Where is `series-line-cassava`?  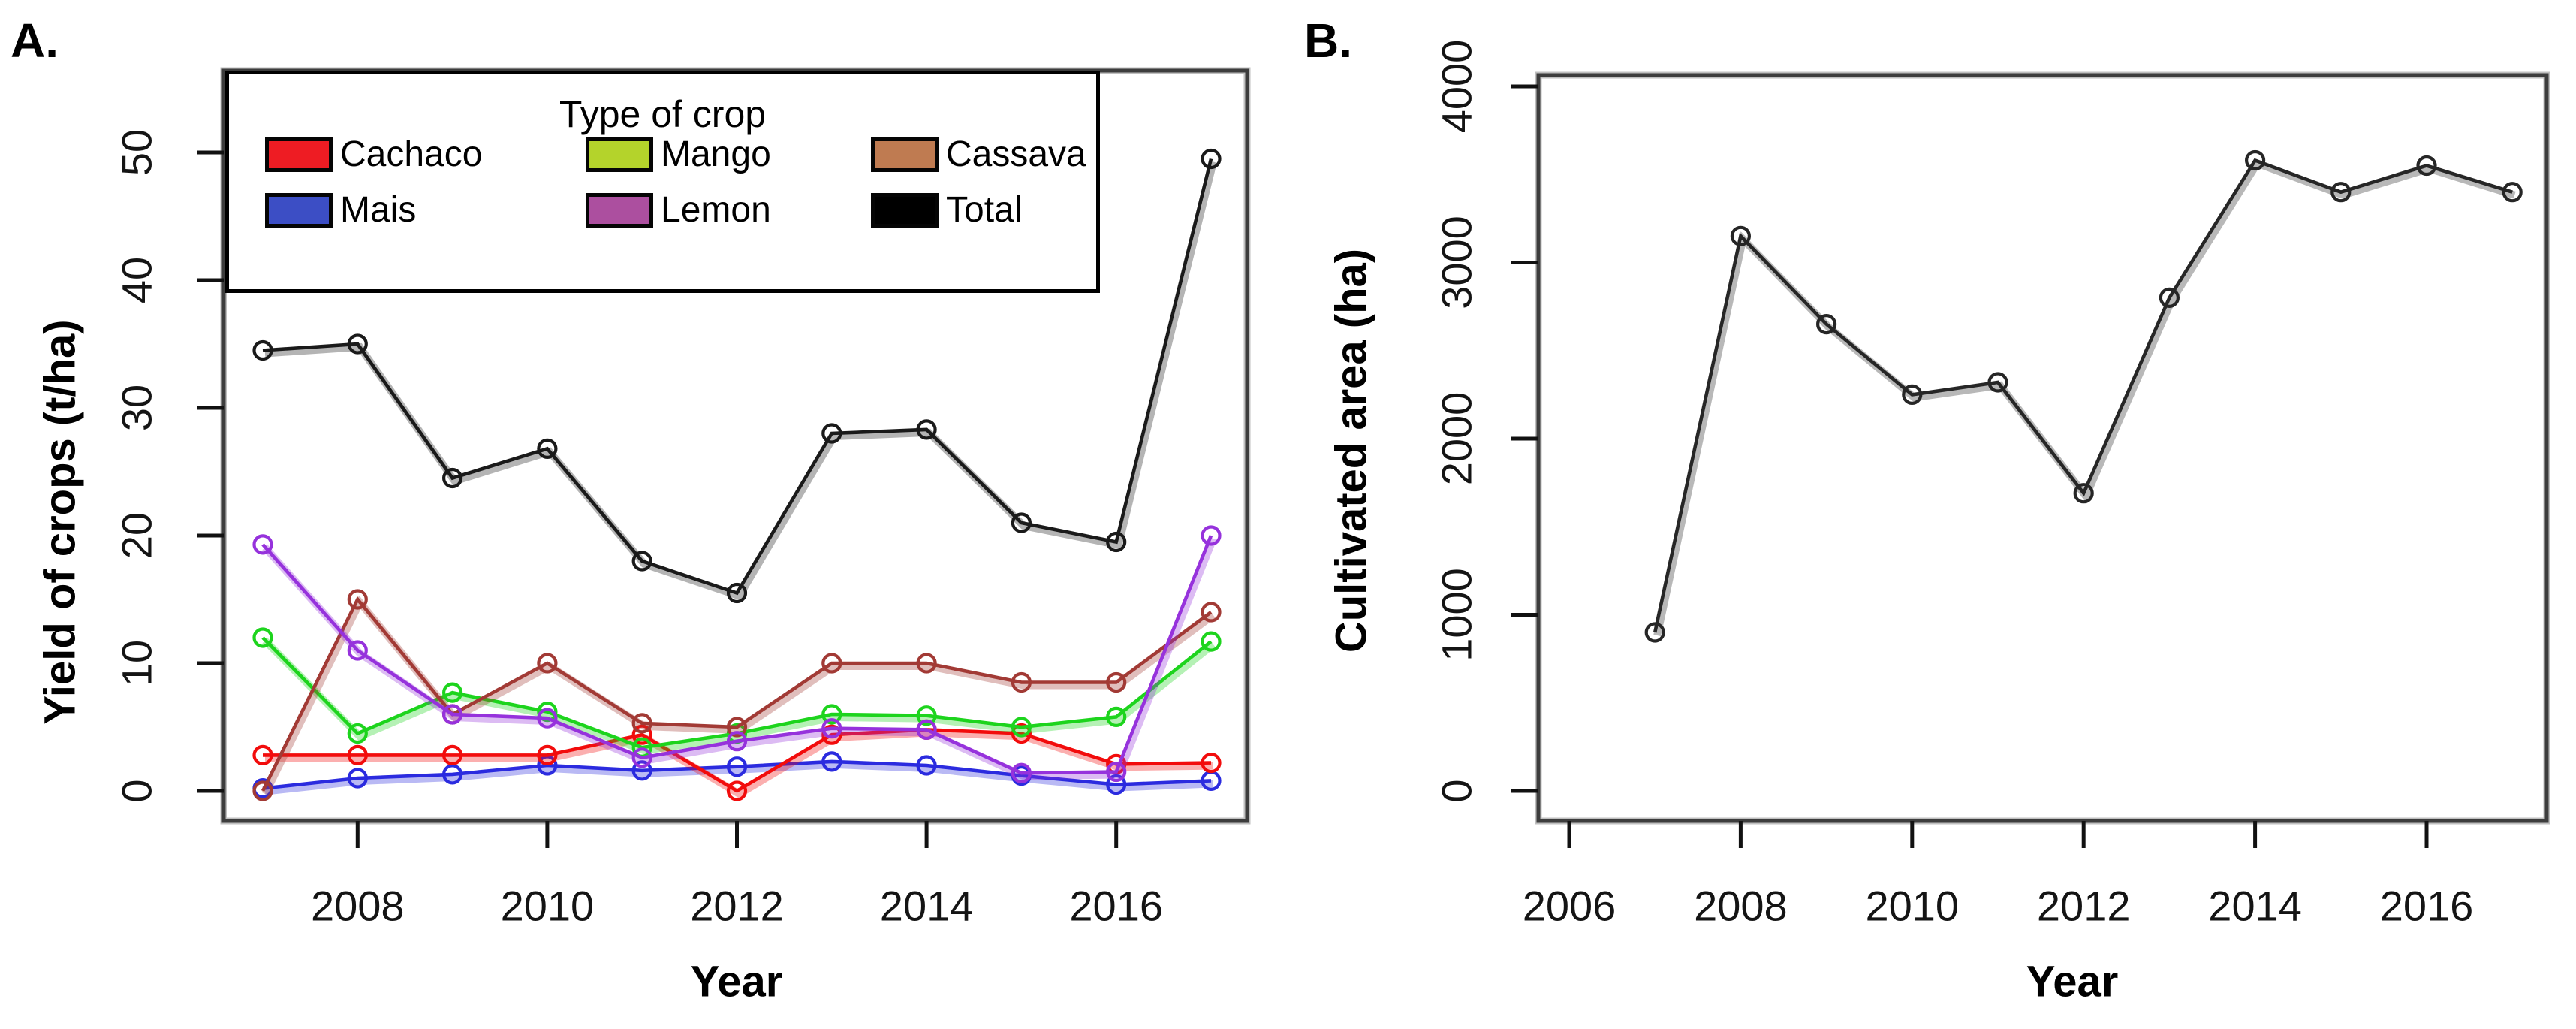
series-line-cassava is located at coordinates (737, 694).